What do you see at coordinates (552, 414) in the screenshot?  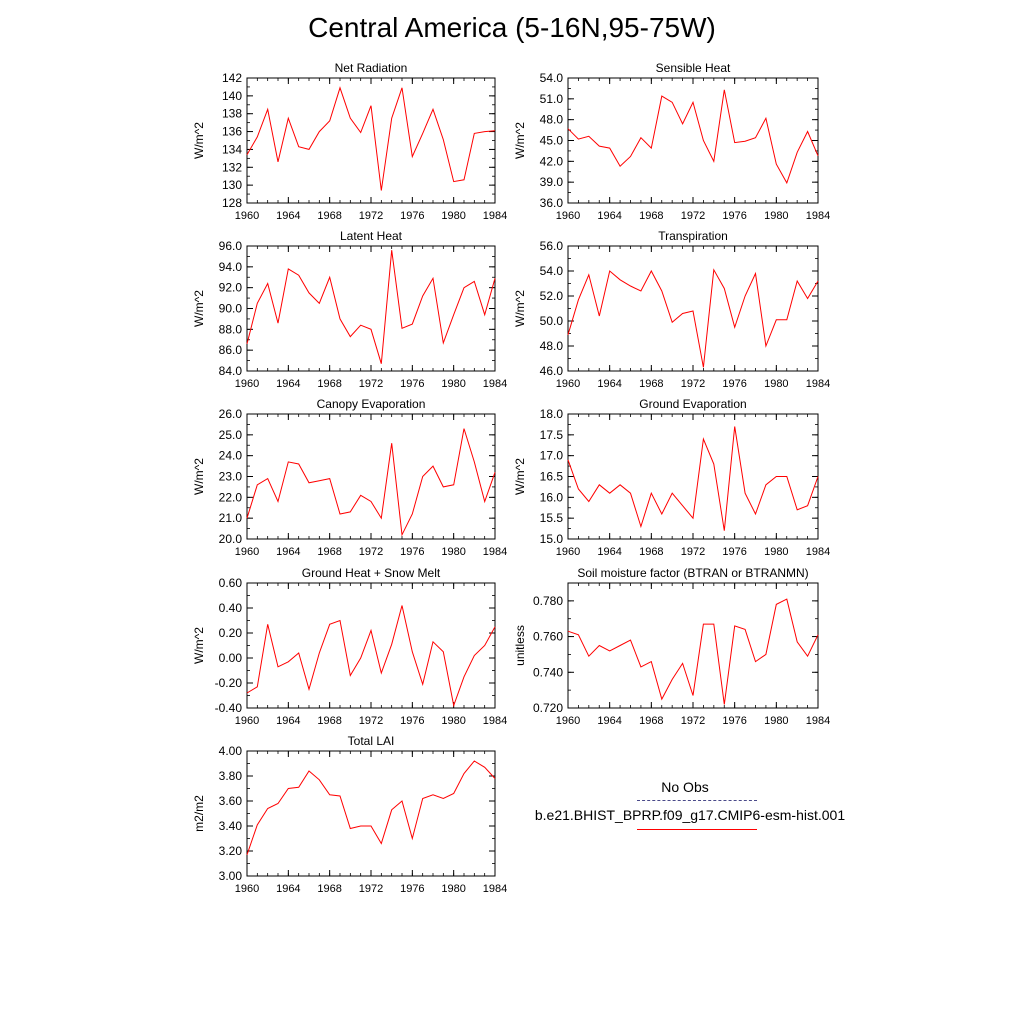 I see `y-tick-label: 18.0` at bounding box center [552, 414].